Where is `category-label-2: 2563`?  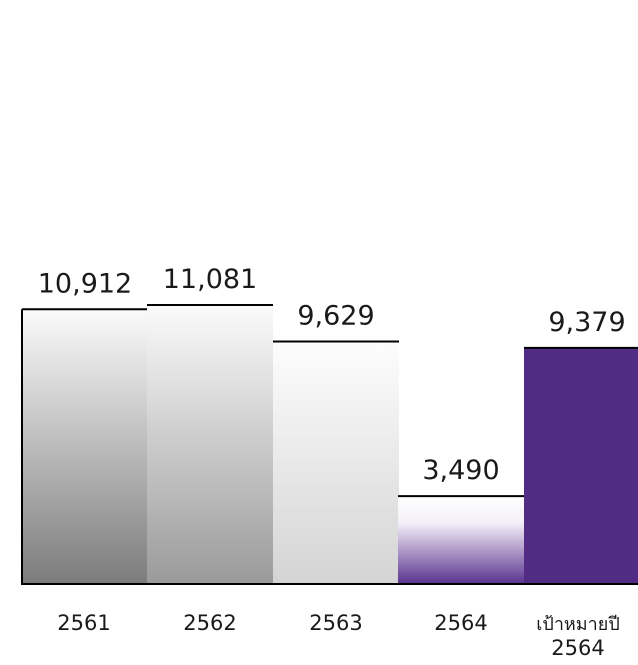 category-label-2: 2563 is located at coordinates (335, 623).